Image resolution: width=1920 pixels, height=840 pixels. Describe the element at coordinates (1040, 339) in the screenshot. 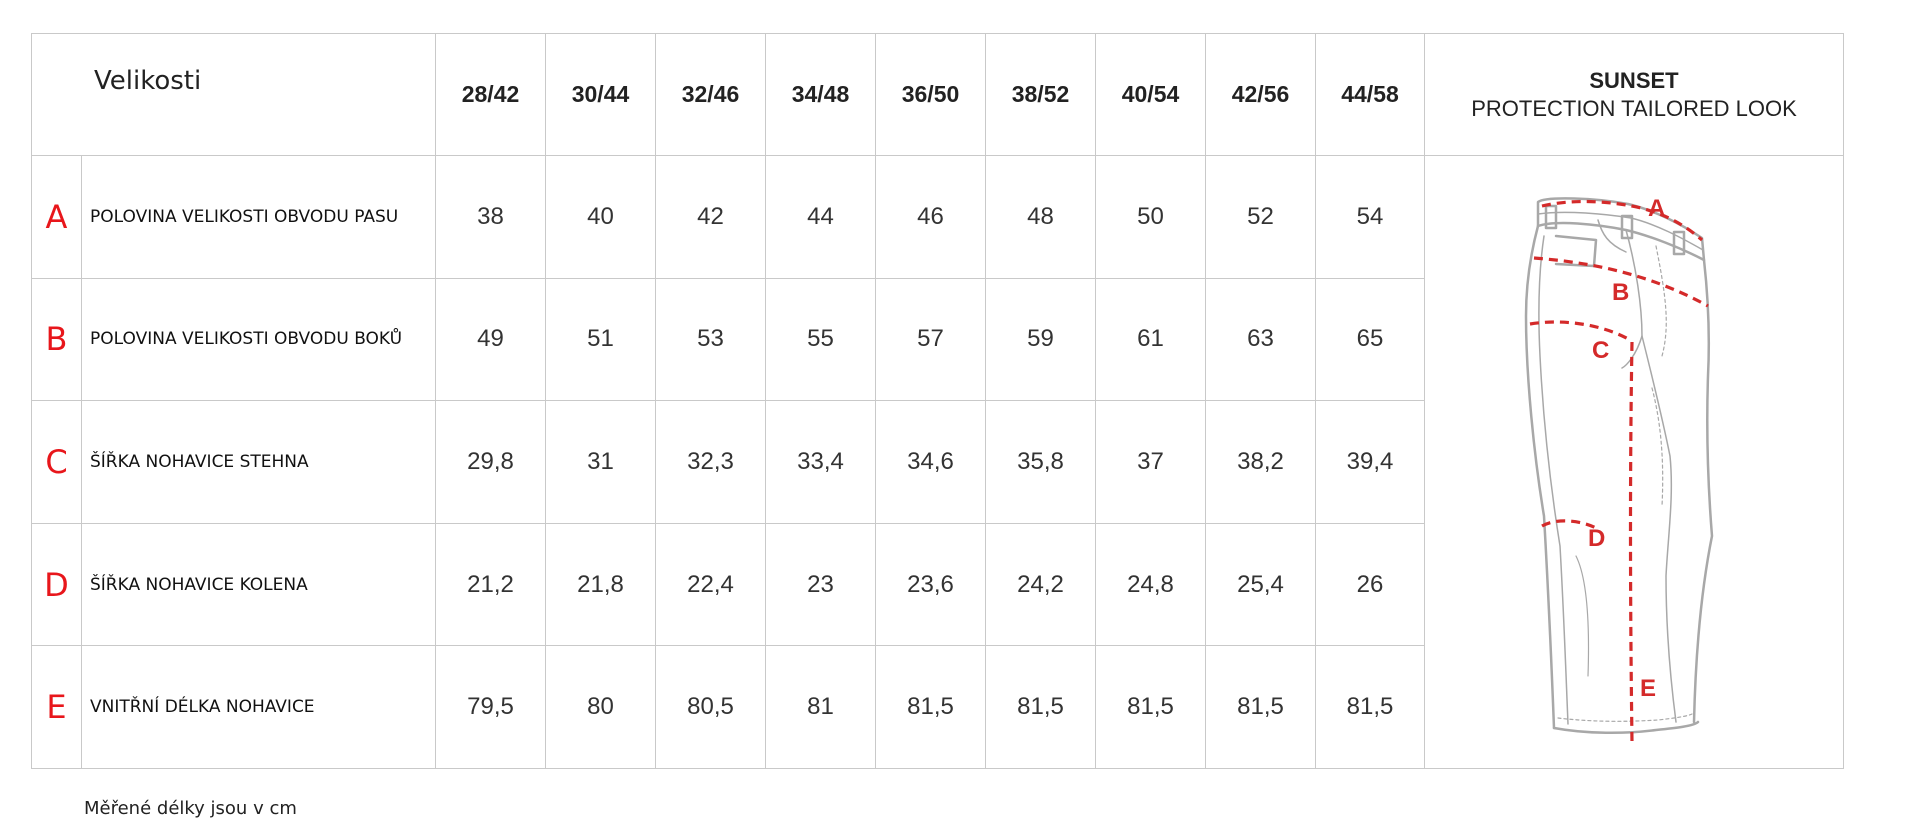

I see `measurement-value: 59` at that location.